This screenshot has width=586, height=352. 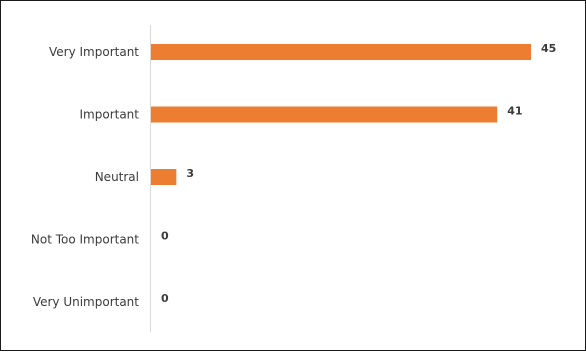 What do you see at coordinates (164, 177) in the screenshot?
I see `bar-neutral` at bounding box center [164, 177].